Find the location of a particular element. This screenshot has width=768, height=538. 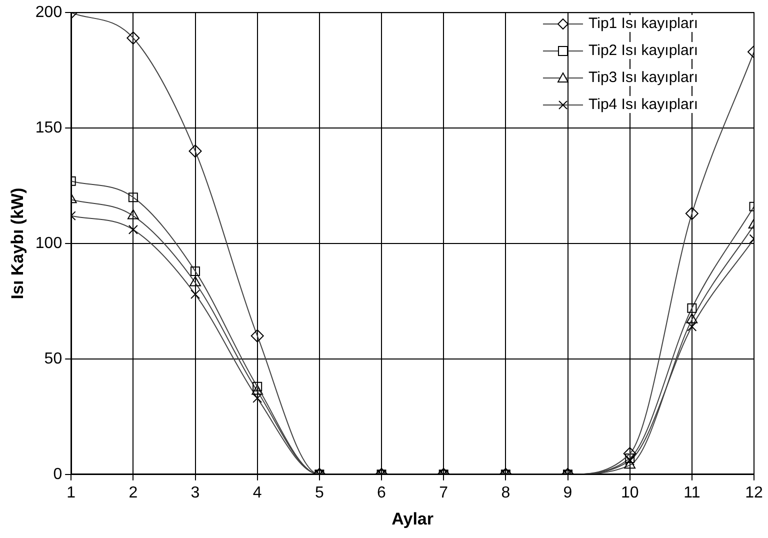

x-tick-label: 5 is located at coordinates (319, 493).